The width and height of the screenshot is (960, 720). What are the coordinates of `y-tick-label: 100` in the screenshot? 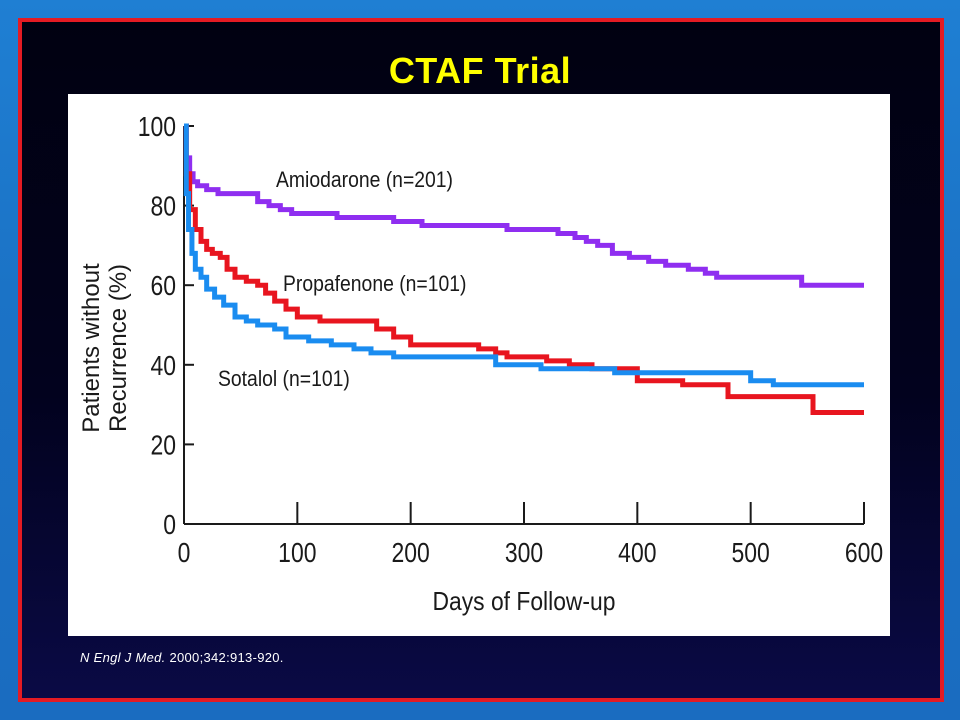 It's located at (157, 127).